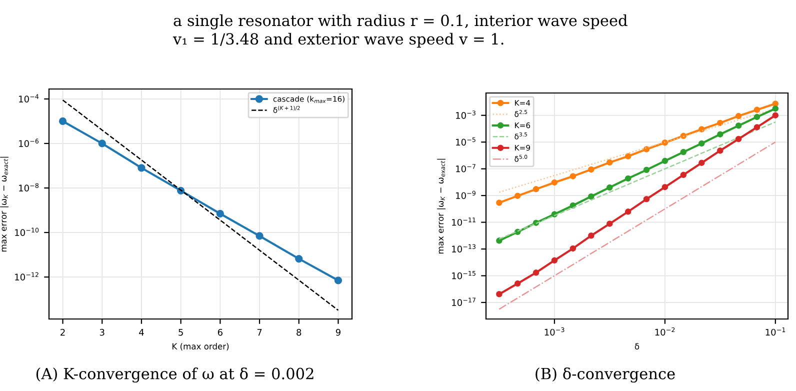 Image resolution: width=796 pixels, height=391 pixels. Describe the element at coordinates (466, 168) in the screenshot. I see `y-tick-label: 10$^{−7}$` at that location.